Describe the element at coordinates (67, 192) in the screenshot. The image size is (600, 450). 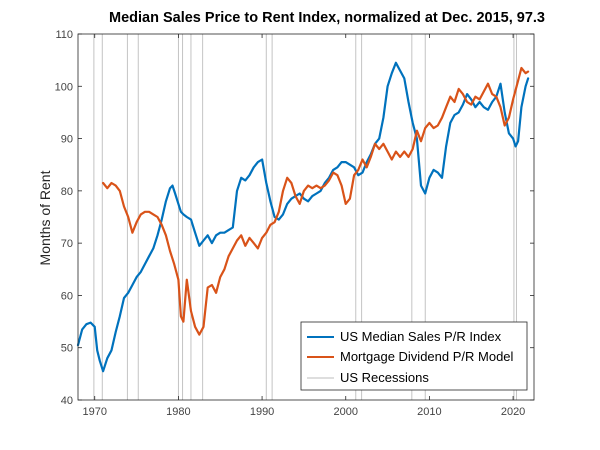
I see `y-tick-label: 80` at that location.